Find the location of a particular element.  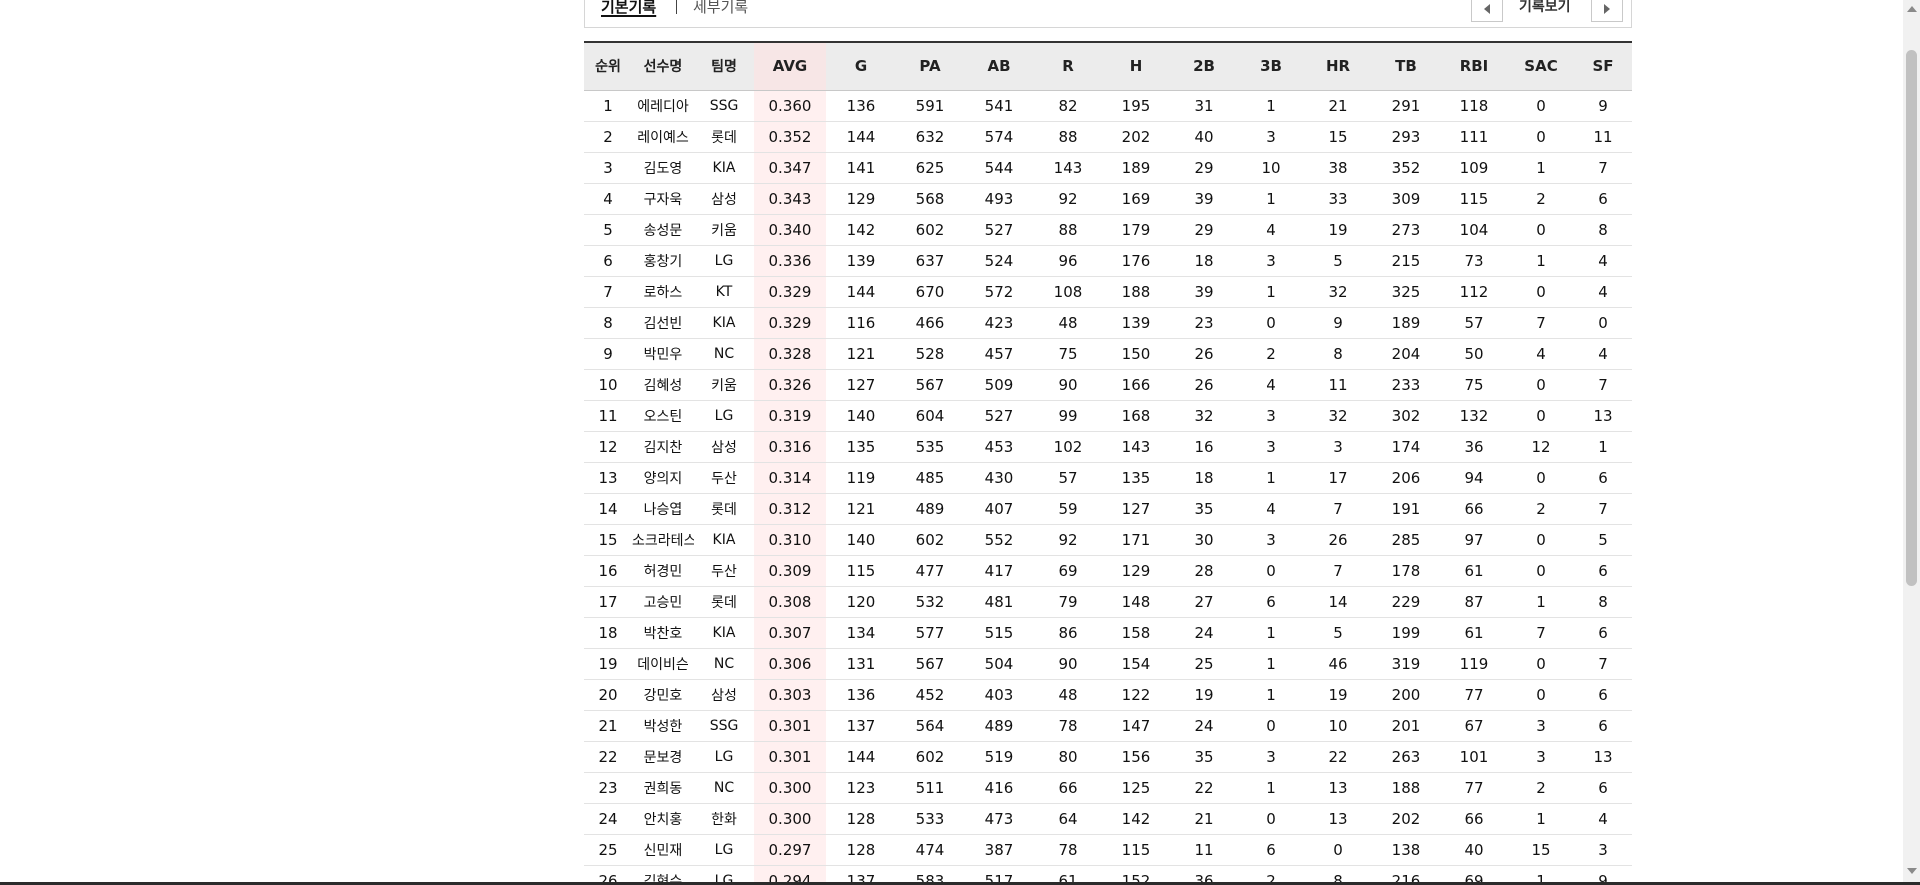

player-name-link: 박민우 is located at coordinates (663, 354).